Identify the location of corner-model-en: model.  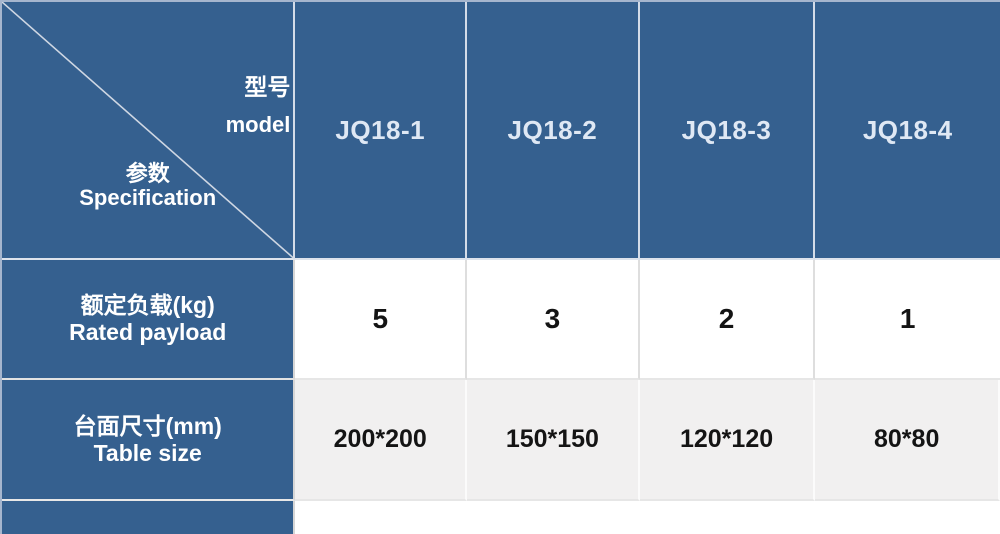
(258, 124).